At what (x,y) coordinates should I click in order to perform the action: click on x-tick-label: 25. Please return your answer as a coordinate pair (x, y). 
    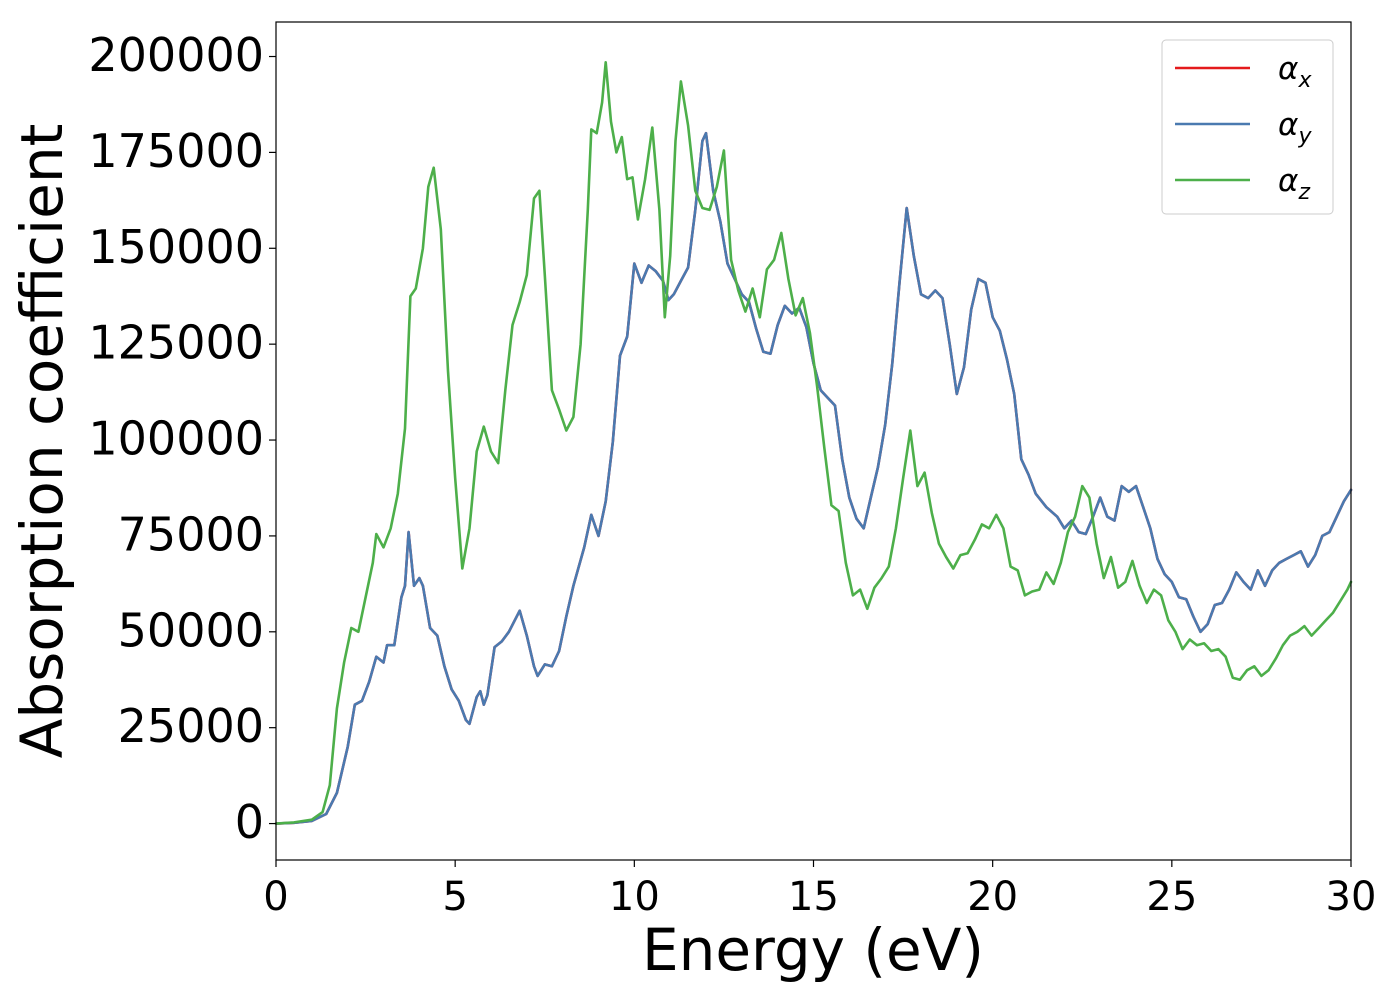
    Looking at the image, I should click on (1171, 897).